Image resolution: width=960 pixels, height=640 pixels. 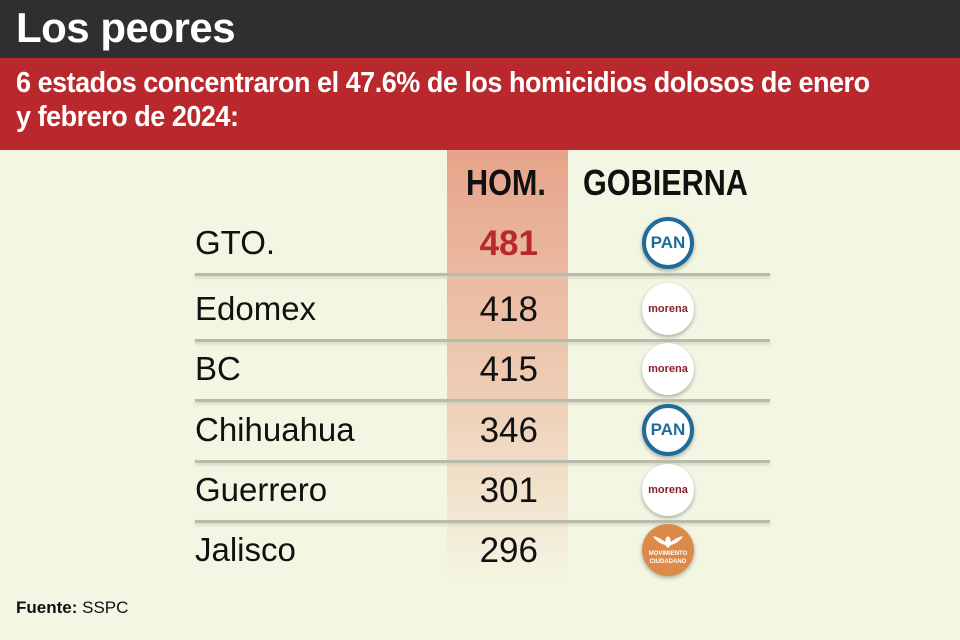 What do you see at coordinates (218, 368) in the screenshot?
I see `state-name: BC` at bounding box center [218, 368].